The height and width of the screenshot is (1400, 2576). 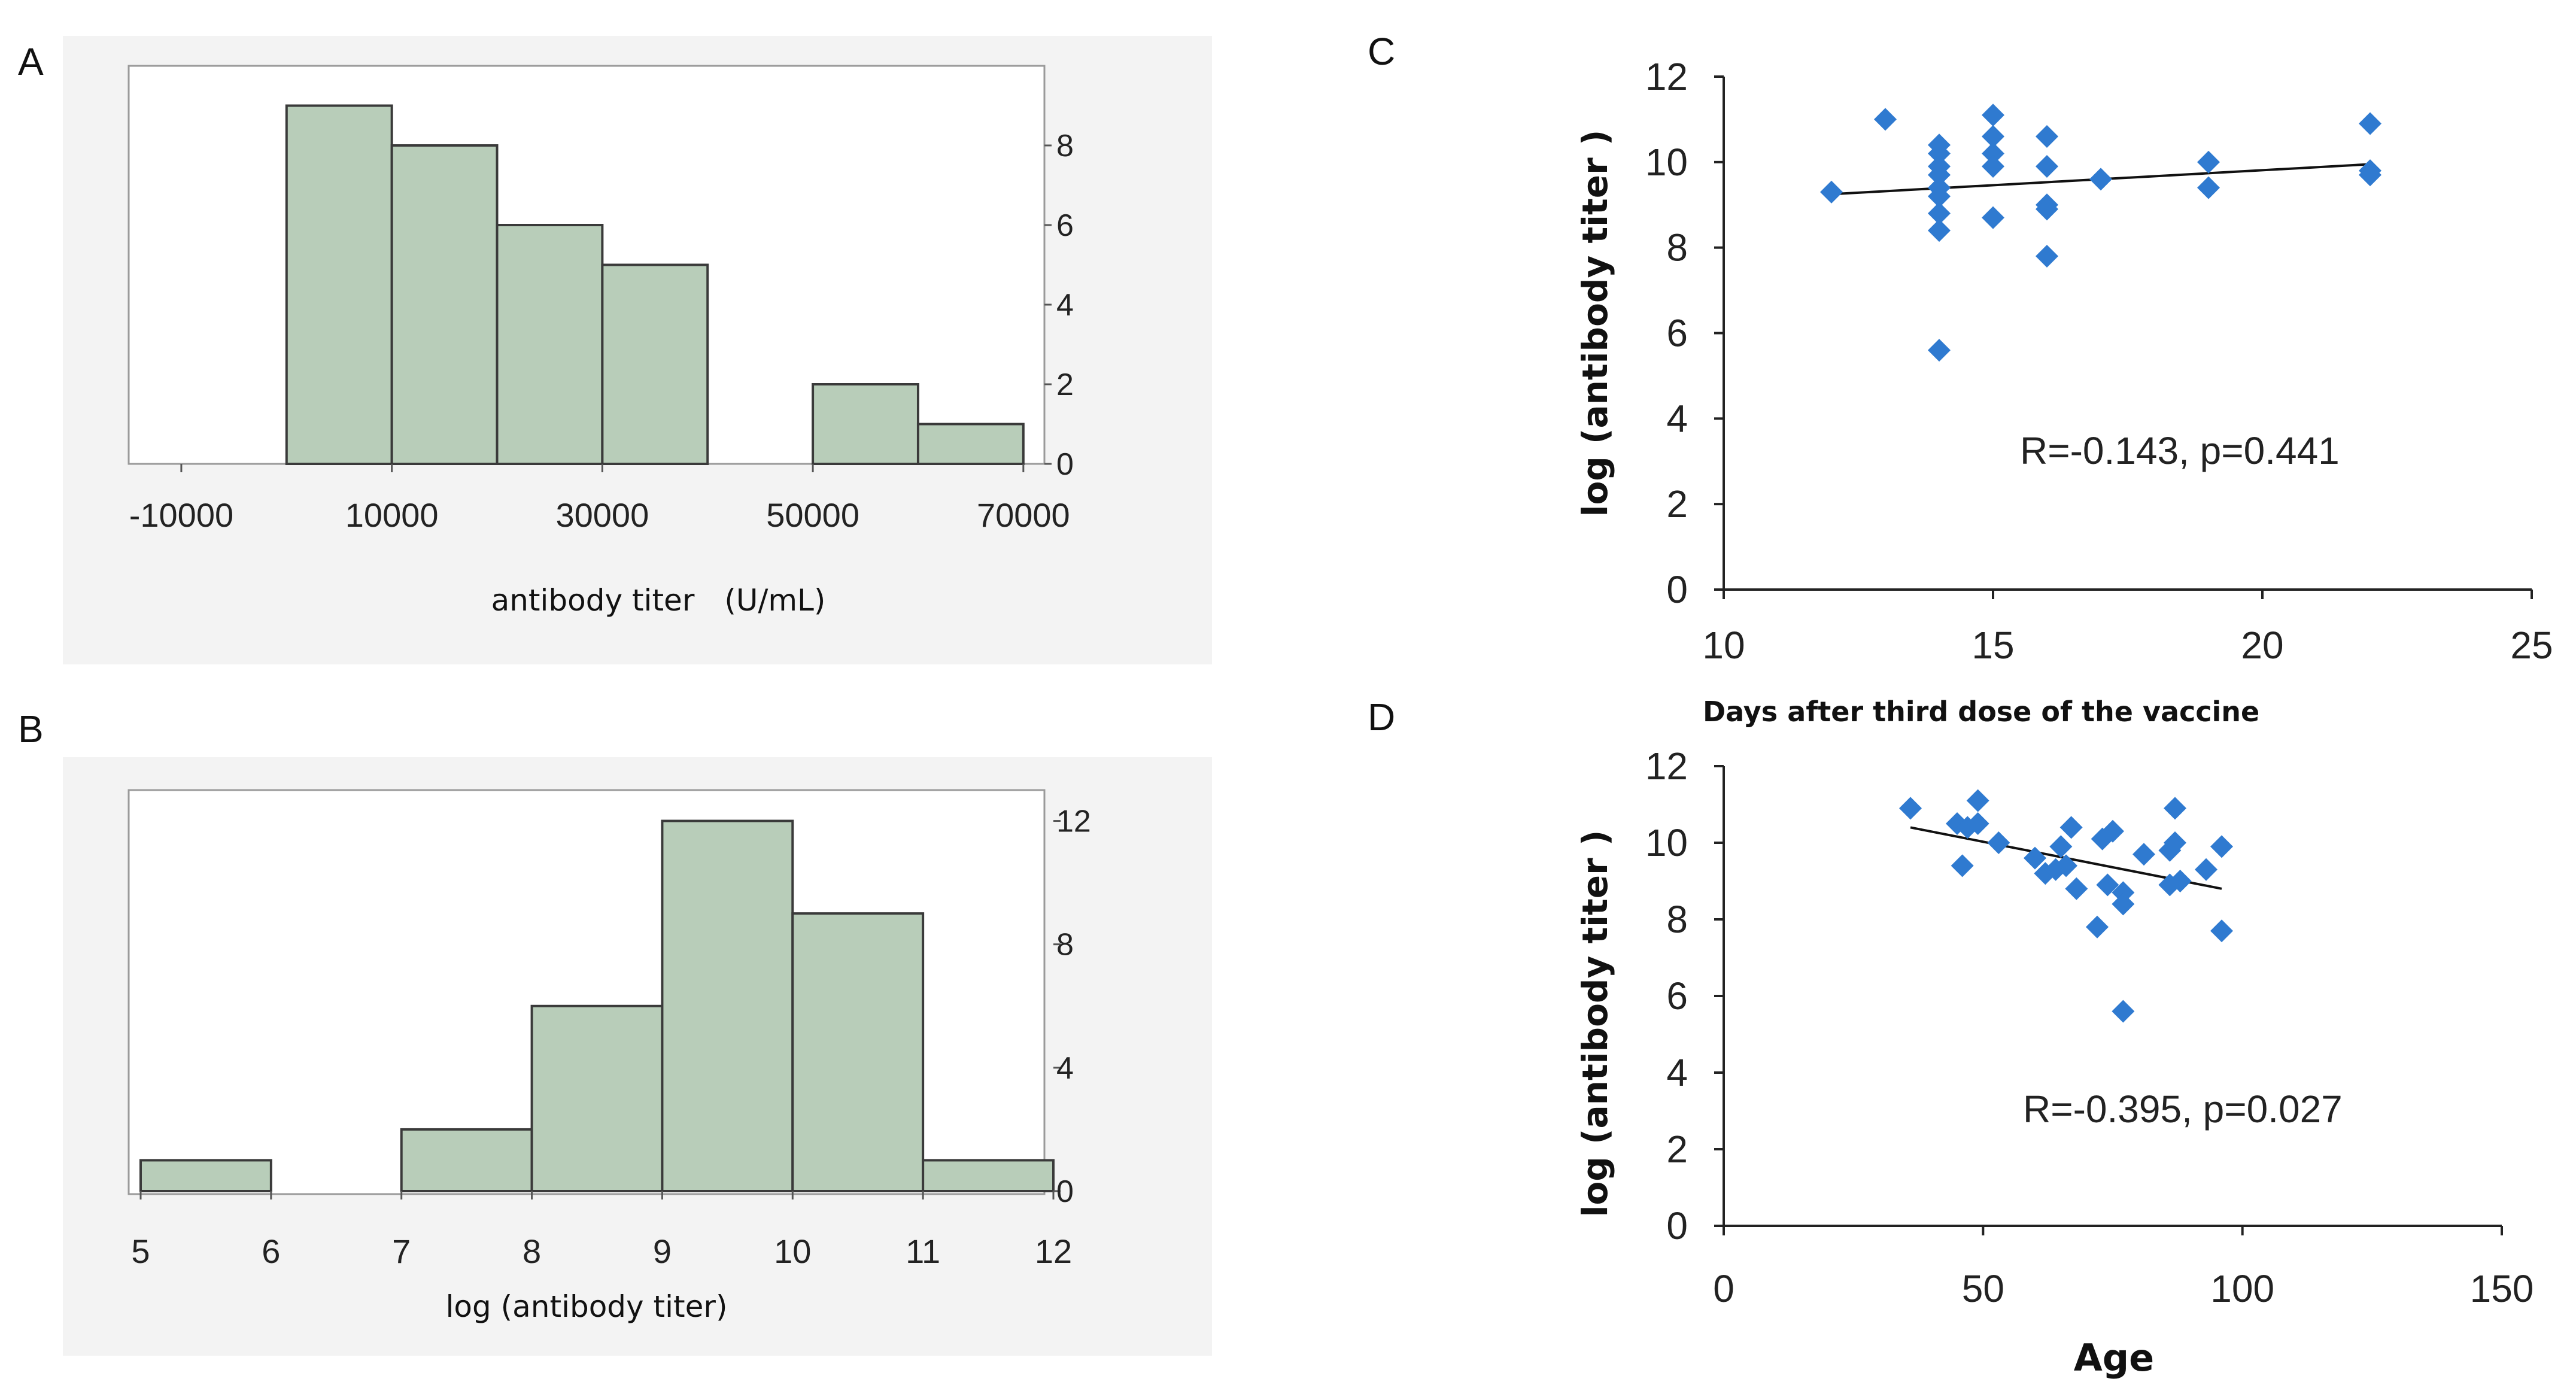 I want to click on x-tick-label: 6, so click(x=271, y=1251).